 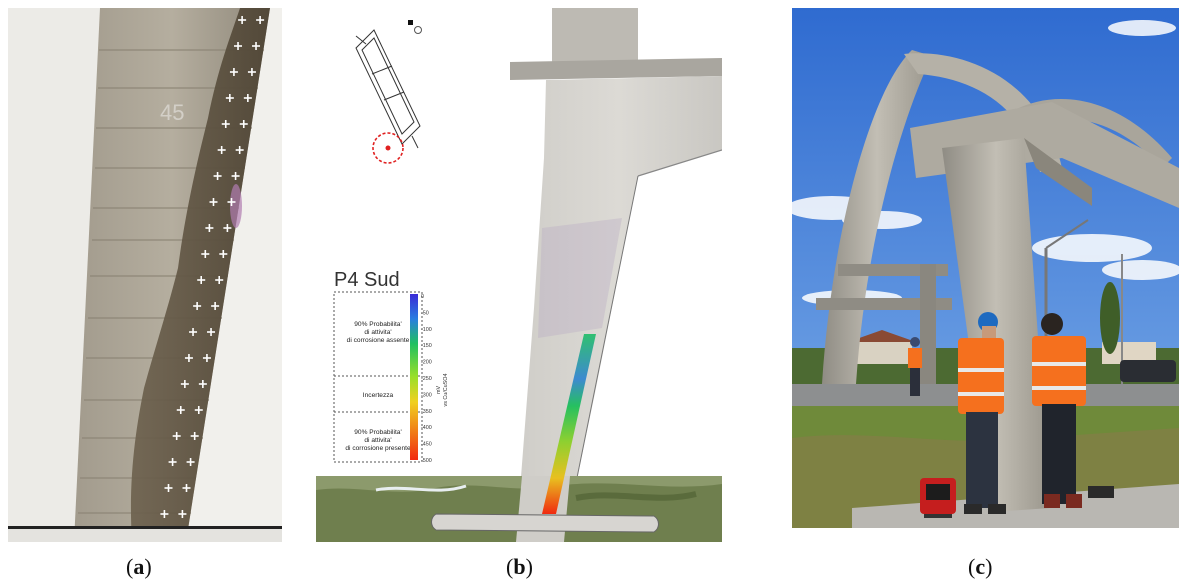 I want to click on legend-zone-1-line1: 90% Probabilita', so click(x=377, y=324).